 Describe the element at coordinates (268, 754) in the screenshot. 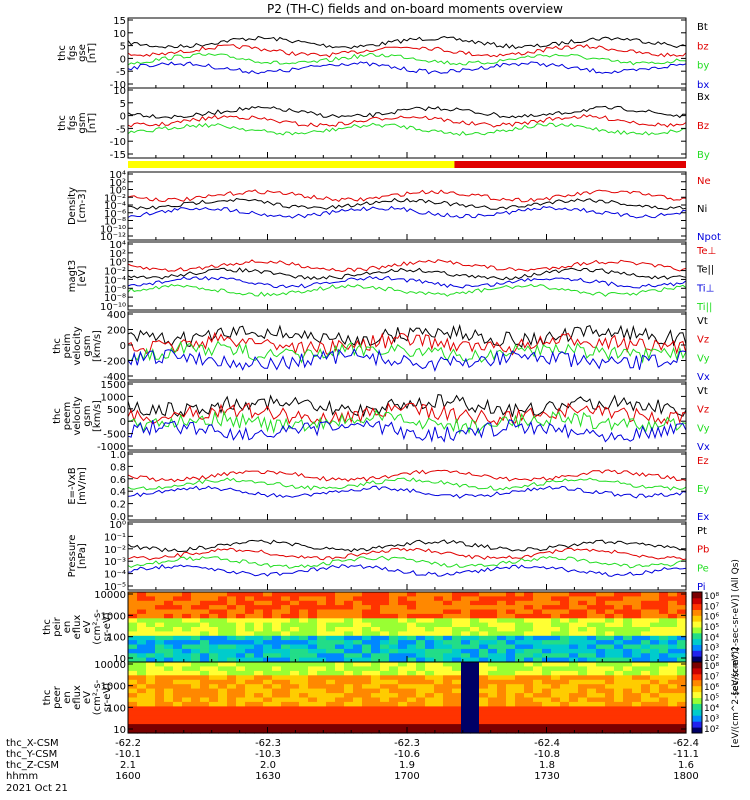

I see `x-tick-value: -10.3` at that location.